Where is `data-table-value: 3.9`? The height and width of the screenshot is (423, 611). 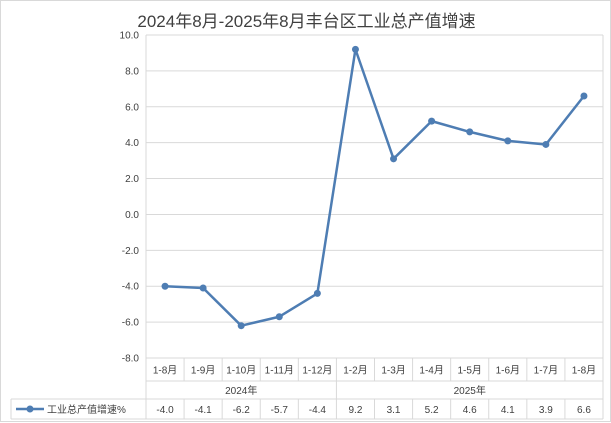
data-table-value: 3.9 is located at coordinates (546, 410).